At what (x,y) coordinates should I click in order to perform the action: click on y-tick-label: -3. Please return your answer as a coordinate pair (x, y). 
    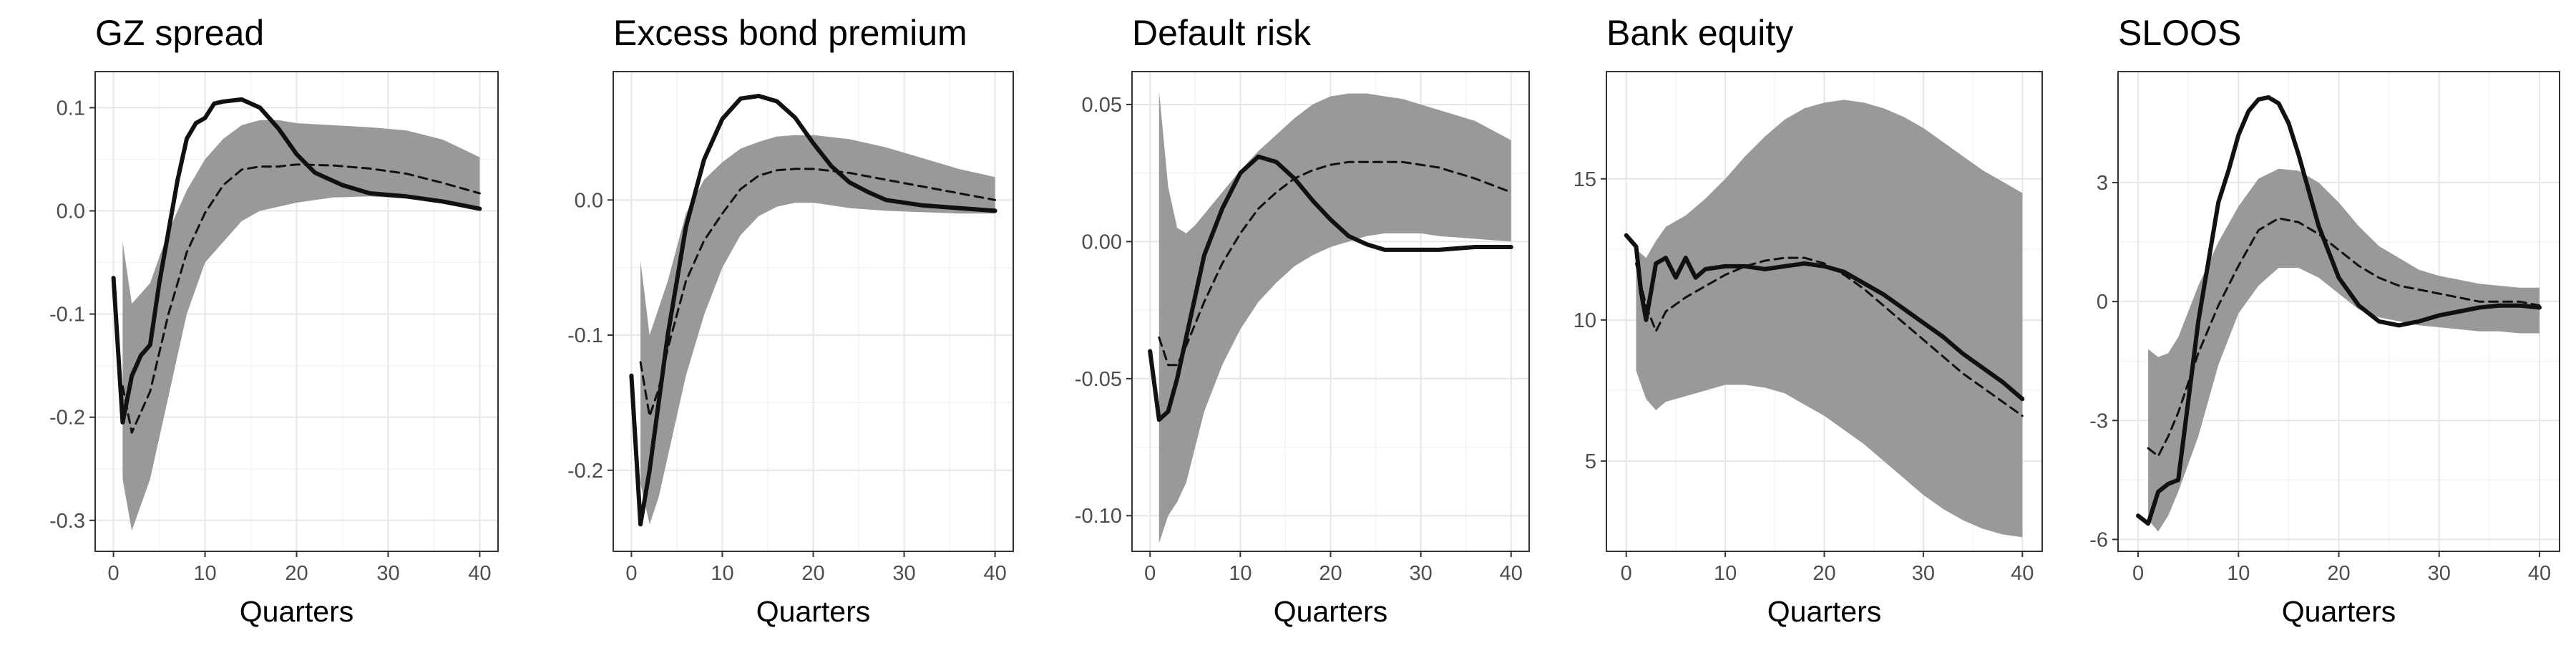
    Looking at the image, I should click on (2098, 421).